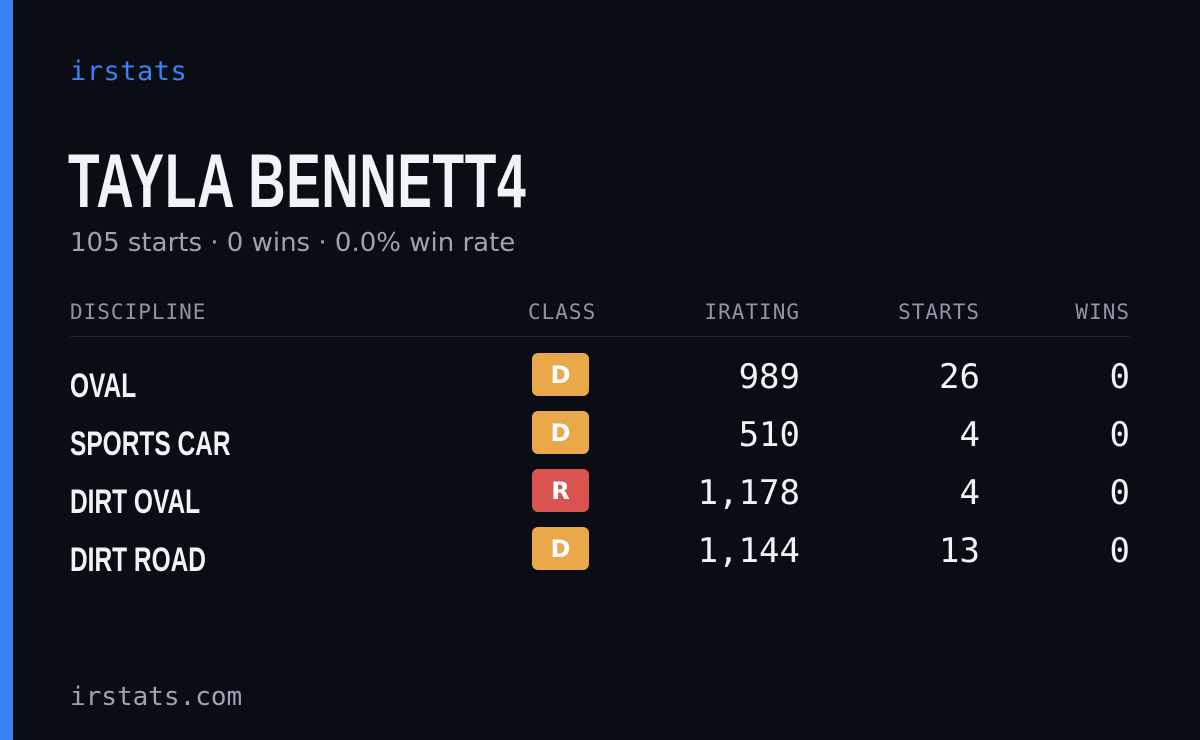 The height and width of the screenshot is (740, 1200). What do you see at coordinates (600, 498) in the screenshot?
I see `table-row: DIRT OVAL R 1,178 4 0` at bounding box center [600, 498].